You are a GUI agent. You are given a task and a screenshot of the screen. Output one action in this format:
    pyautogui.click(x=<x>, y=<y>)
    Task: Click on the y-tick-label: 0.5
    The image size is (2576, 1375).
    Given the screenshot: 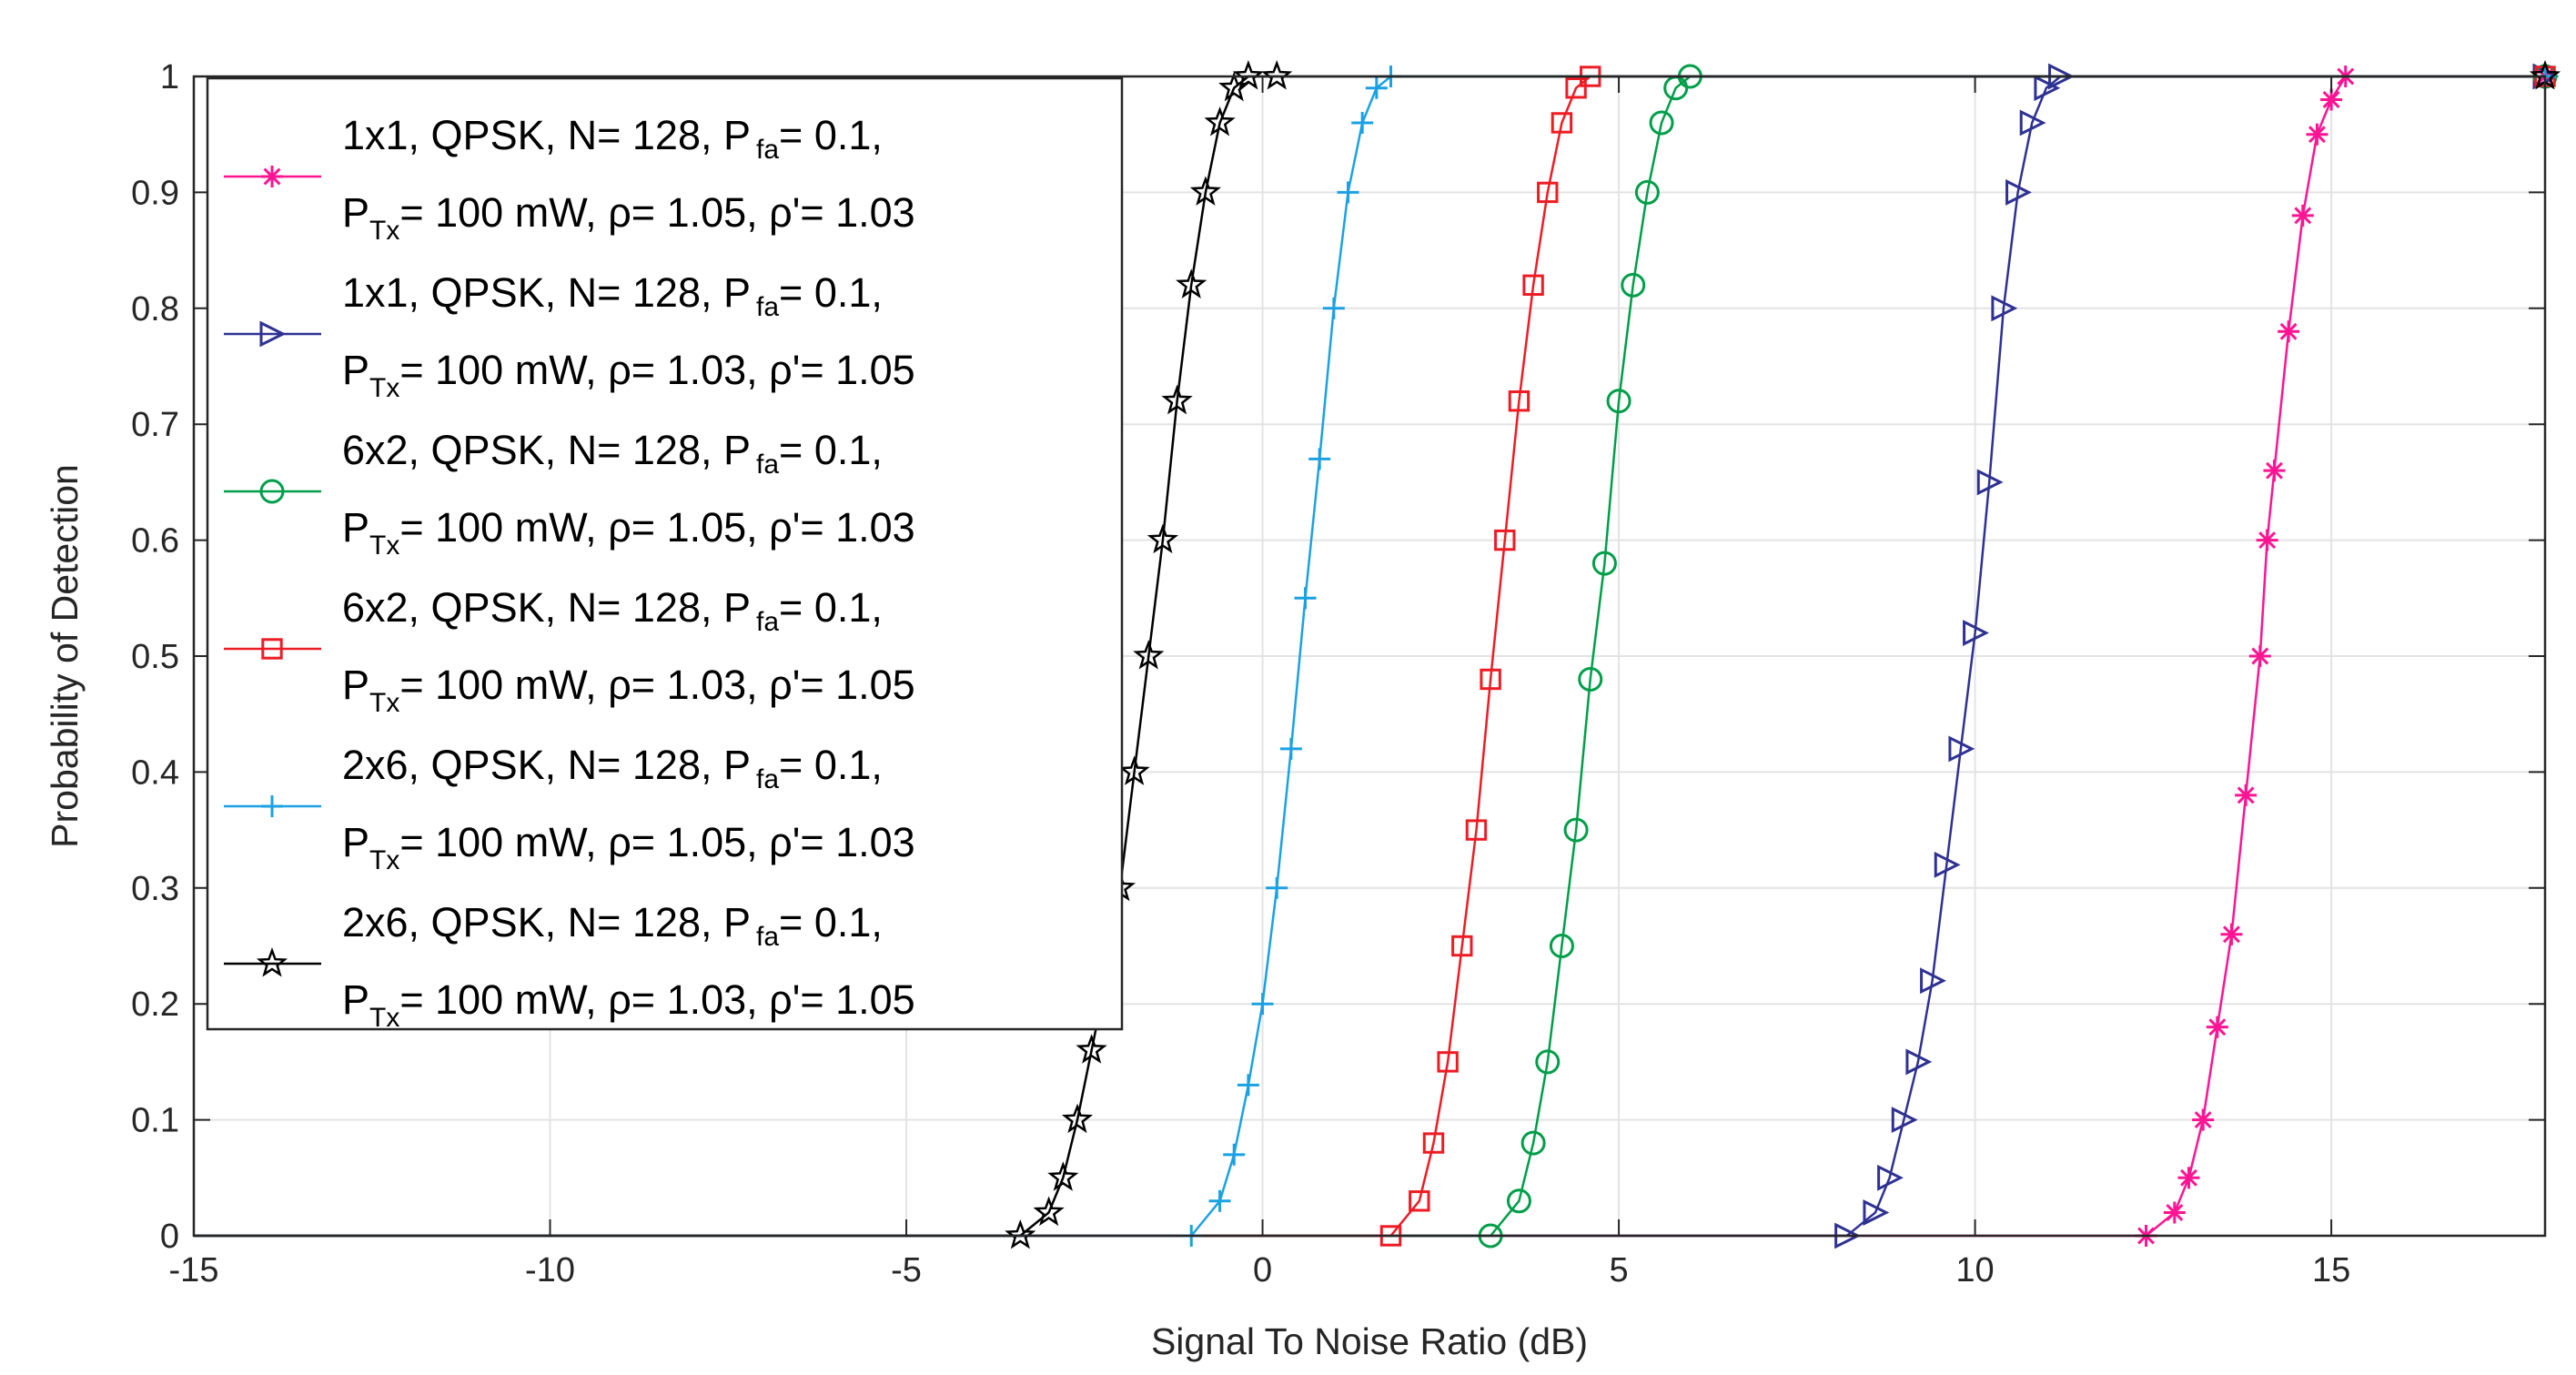 What is the action you would take?
    pyautogui.click(x=155, y=657)
    